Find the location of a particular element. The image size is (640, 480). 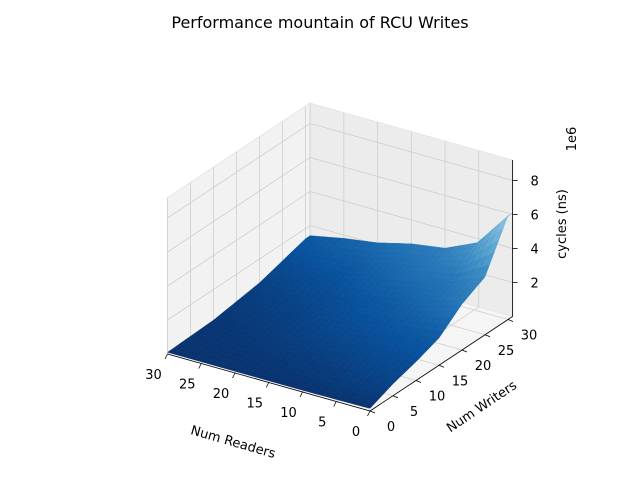

y-tick-label: 0 is located at coordinates (391, 427).